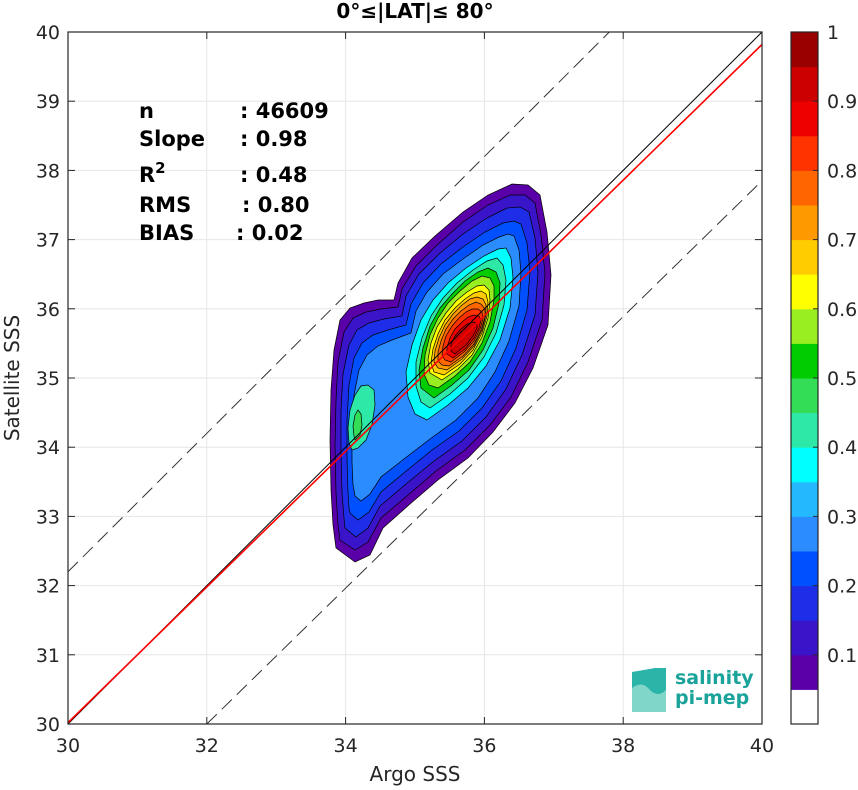 The height and width of the screenshot is (790, 858). Describe the element at coordinates (842, 379) in the screenshot. I see `colorbar-tick-label: 0.5` at that location.